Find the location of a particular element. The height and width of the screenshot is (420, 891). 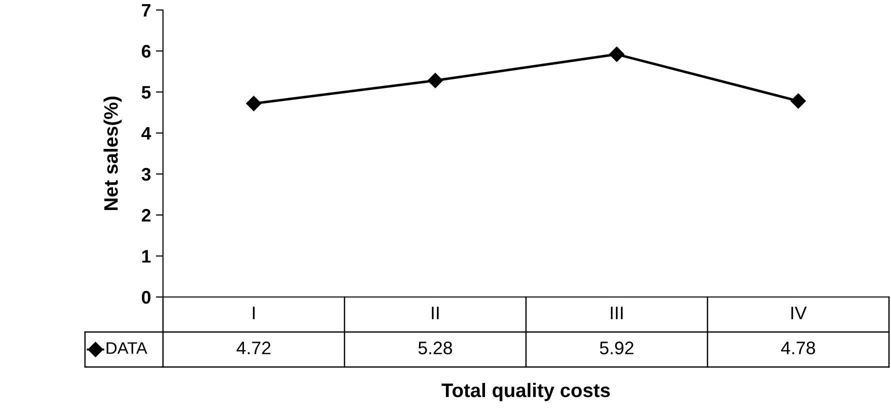

x-tick-label: IV is located at coordinates (799, 313).